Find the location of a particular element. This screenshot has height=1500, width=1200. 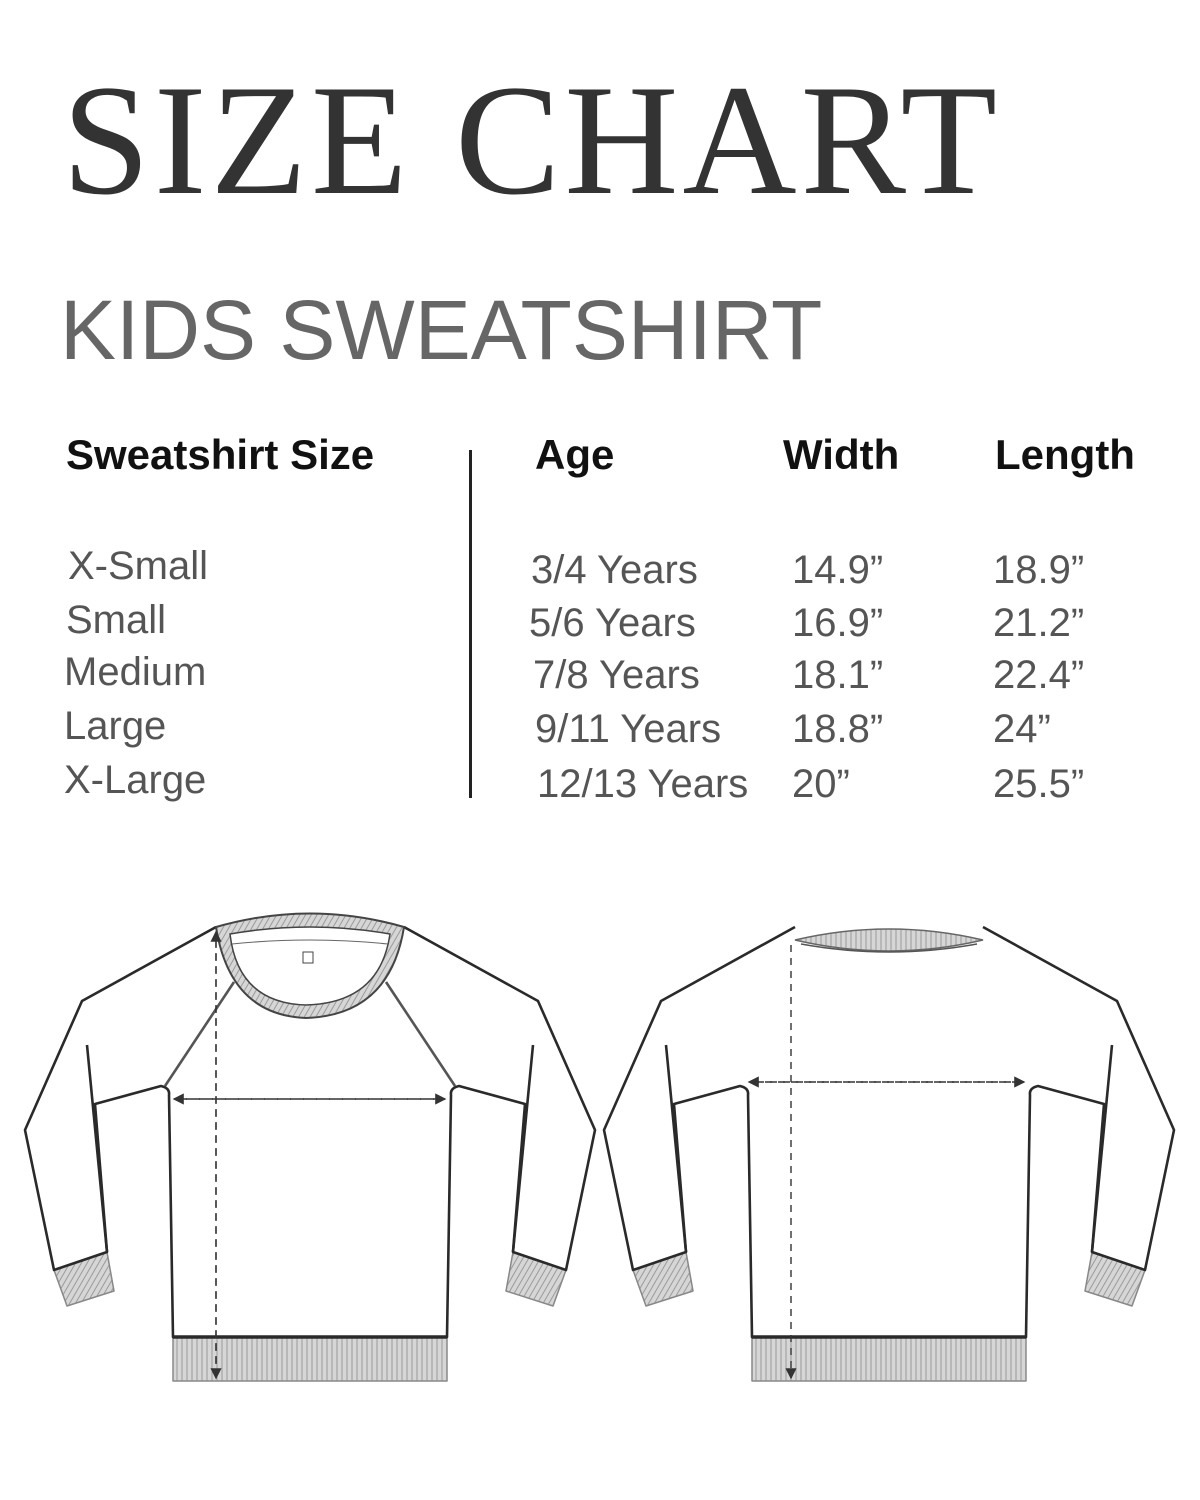

age-cell: 7/8 Years is located at coordinates (616, 675).